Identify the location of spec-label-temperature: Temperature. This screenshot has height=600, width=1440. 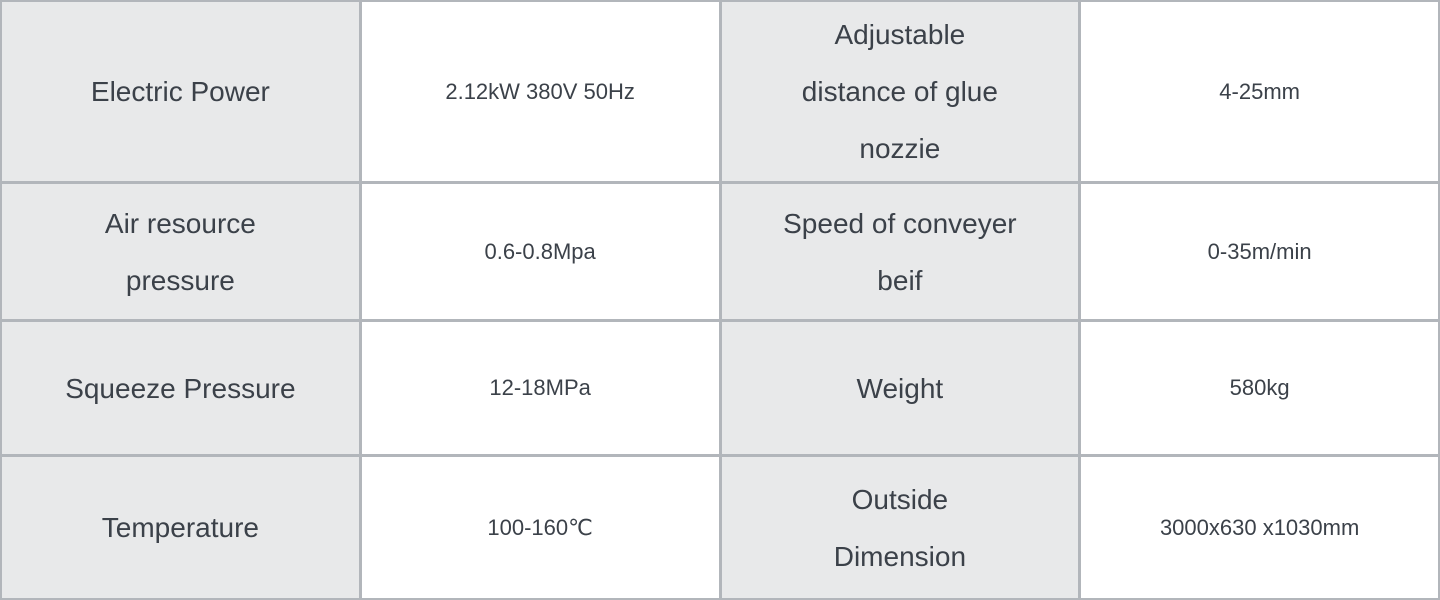
(180, 527).